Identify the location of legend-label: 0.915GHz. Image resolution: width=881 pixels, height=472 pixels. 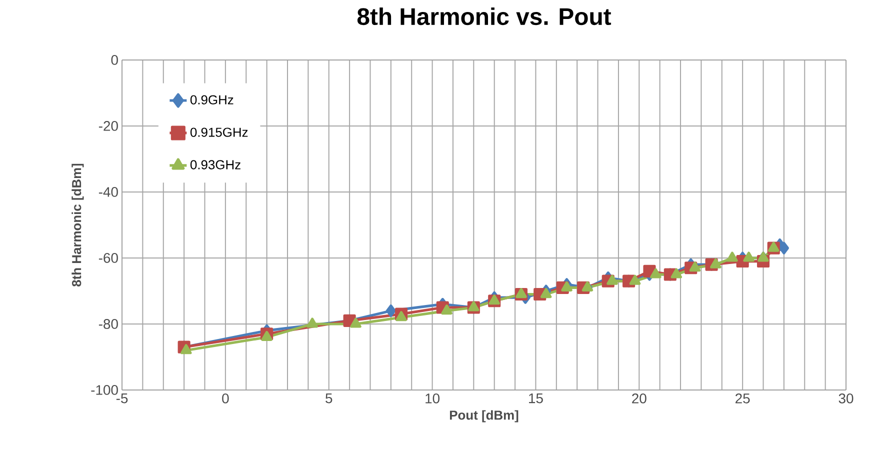
(219, 132).